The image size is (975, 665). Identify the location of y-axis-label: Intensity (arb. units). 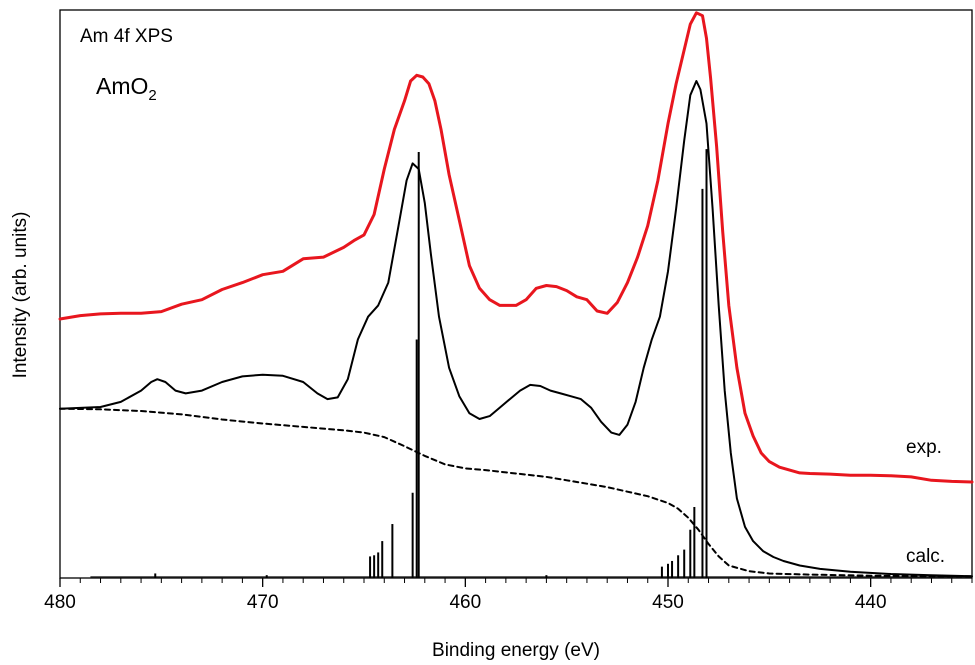
(20, 295).